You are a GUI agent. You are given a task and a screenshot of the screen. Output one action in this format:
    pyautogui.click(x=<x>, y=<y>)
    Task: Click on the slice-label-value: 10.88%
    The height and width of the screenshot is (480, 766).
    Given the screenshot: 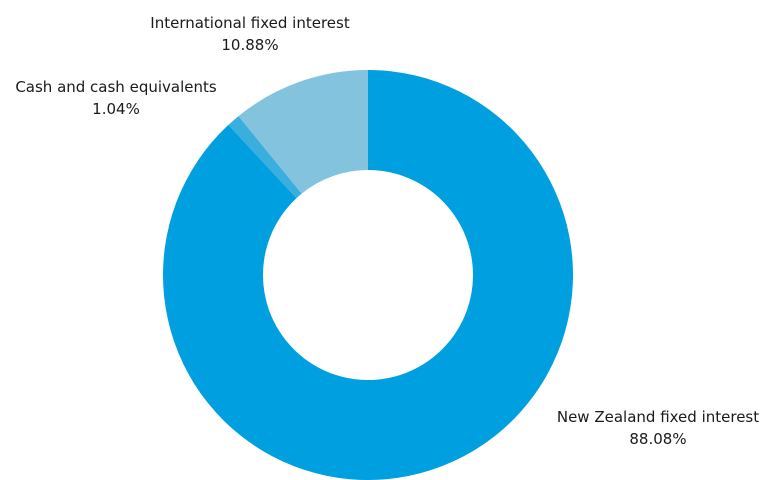 What is the action you would take?
    pyautogui.click(x=249, y=45)
    